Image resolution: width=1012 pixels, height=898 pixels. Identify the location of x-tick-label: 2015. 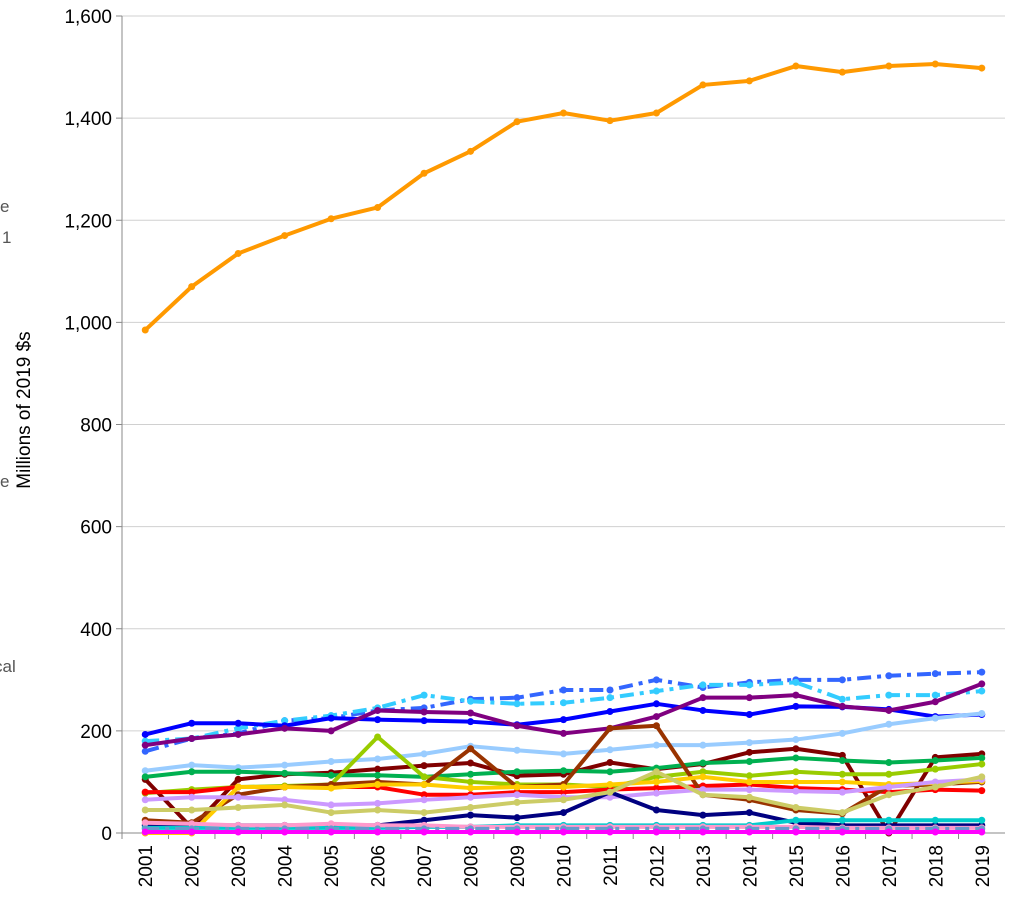
(797, 866).